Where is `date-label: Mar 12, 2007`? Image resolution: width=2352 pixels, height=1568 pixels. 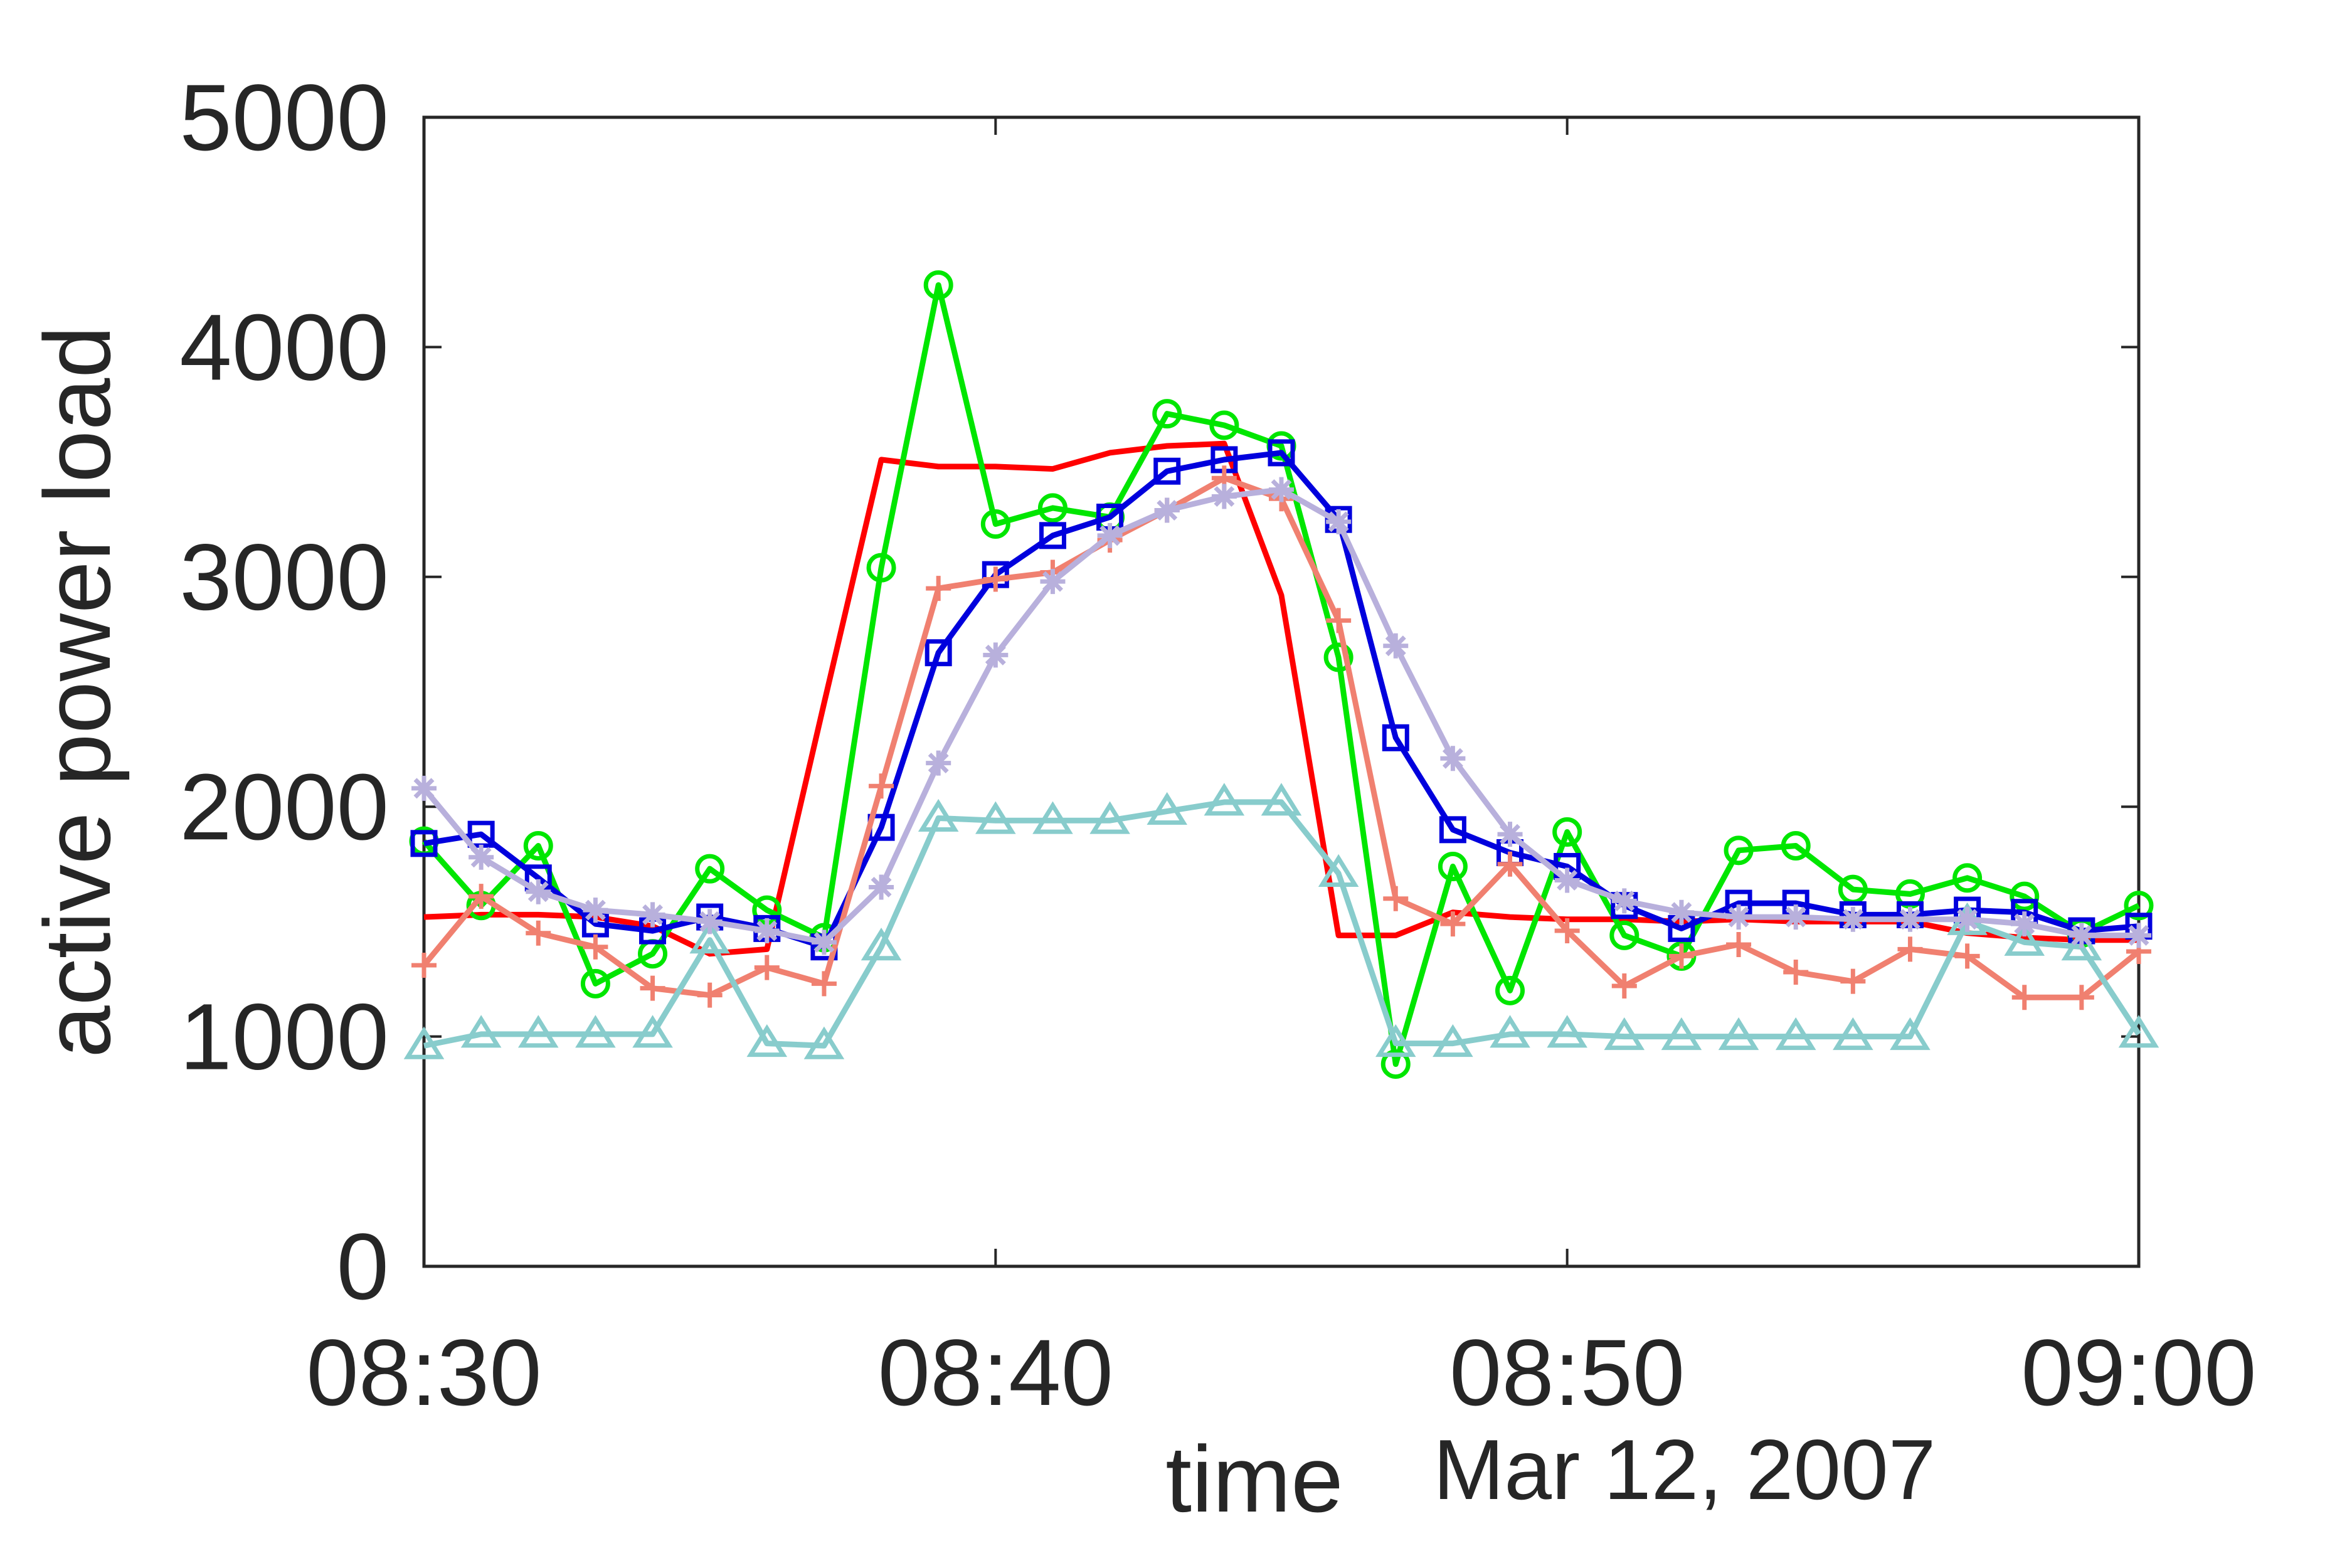
date-label: Mar 12, 2007 is located at coordinates (1684, 1469).